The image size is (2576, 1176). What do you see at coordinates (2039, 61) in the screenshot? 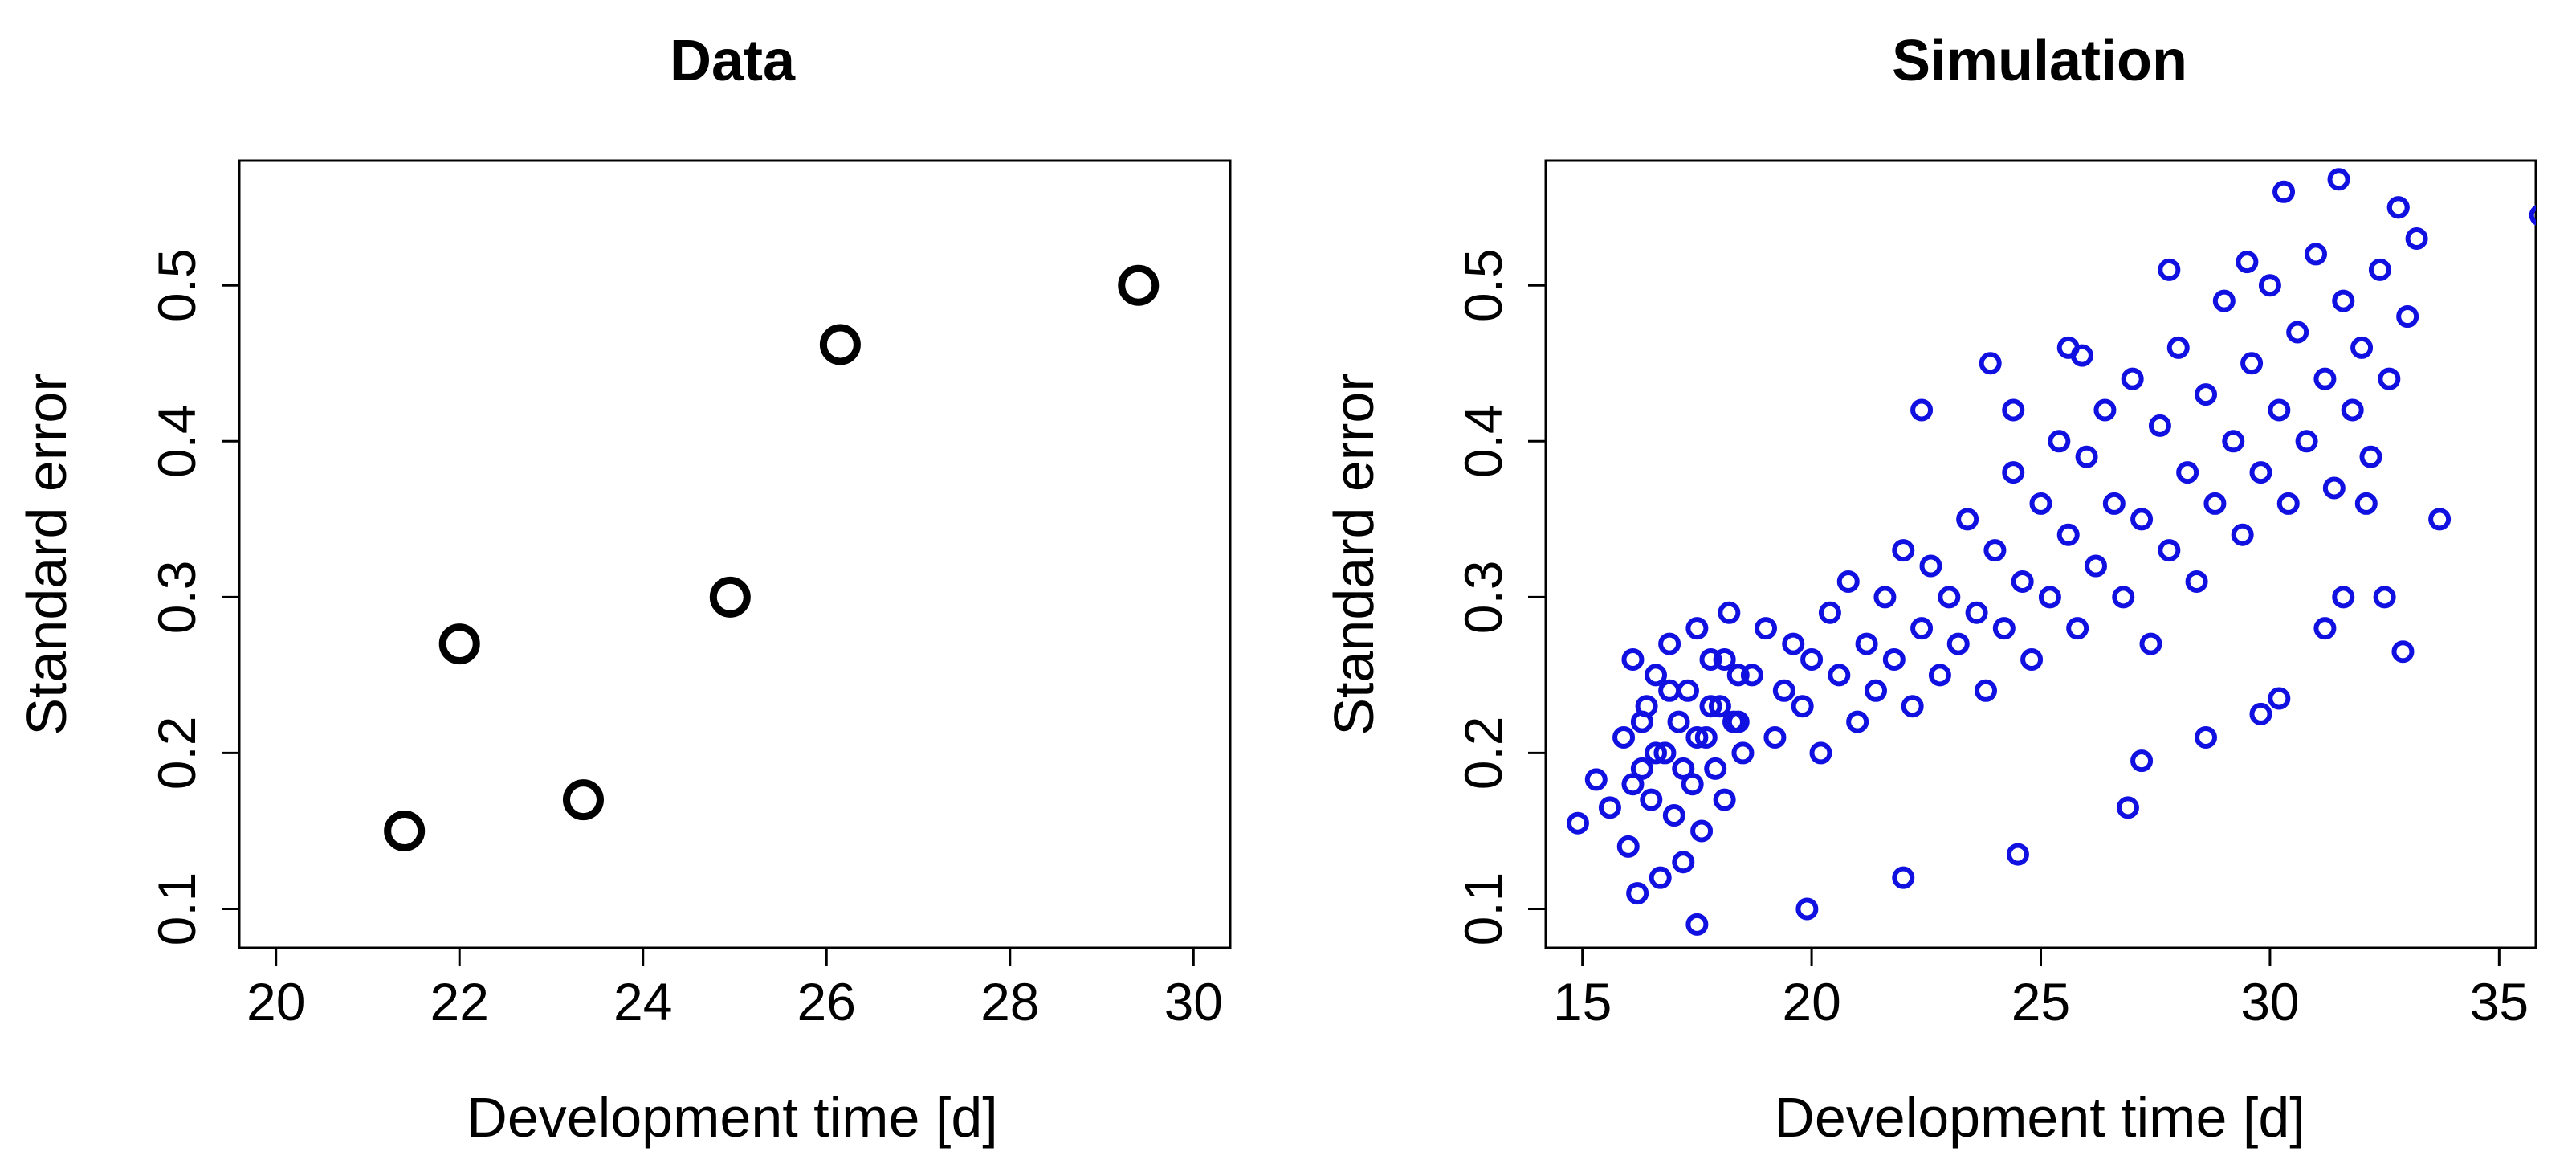
I see `chart-title: Simulation` at bounding box center [2039, 61].